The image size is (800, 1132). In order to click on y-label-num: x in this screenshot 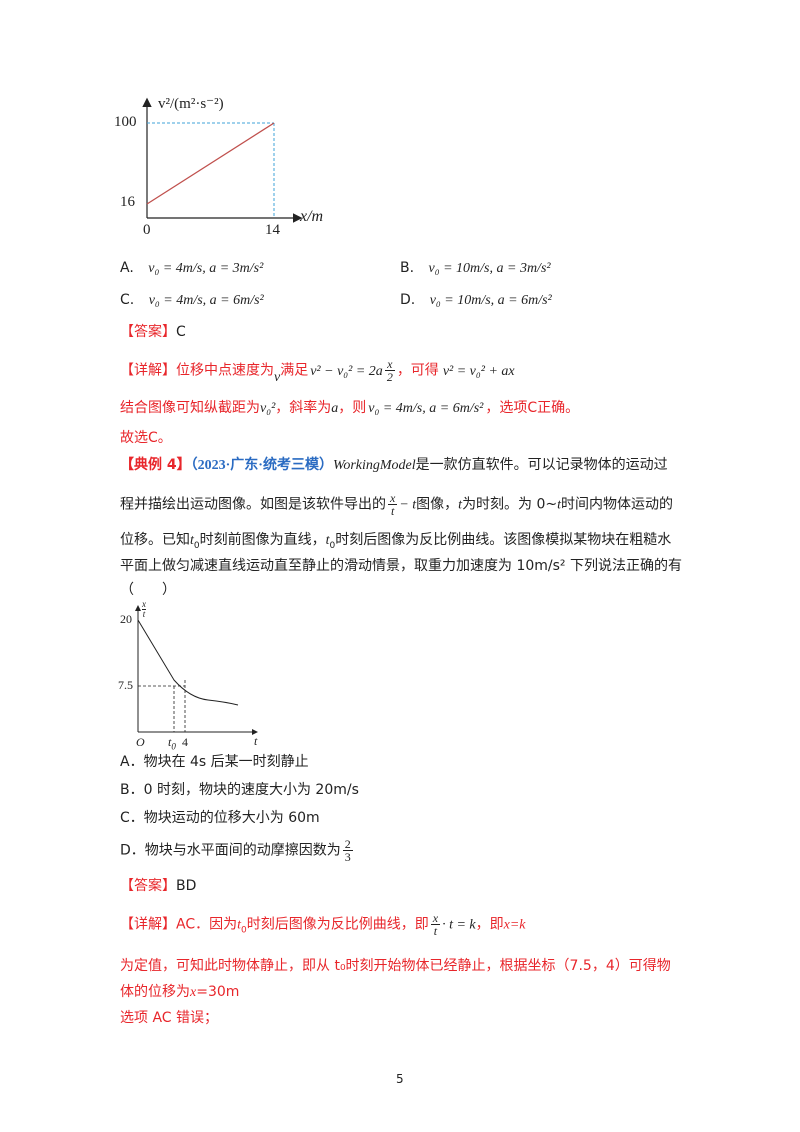, I will do `click(144, 604)`.